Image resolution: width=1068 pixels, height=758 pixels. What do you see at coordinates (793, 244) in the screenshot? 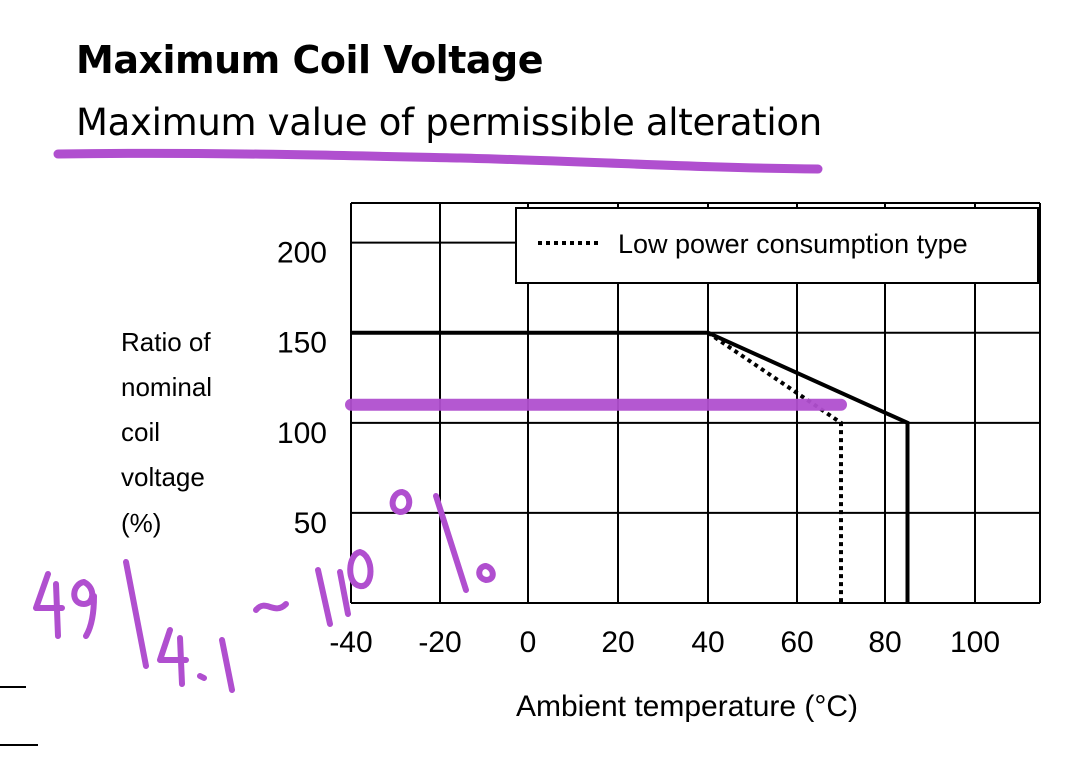
I see `legend-label: Low power consumption type` at bounding box center [793, 244].